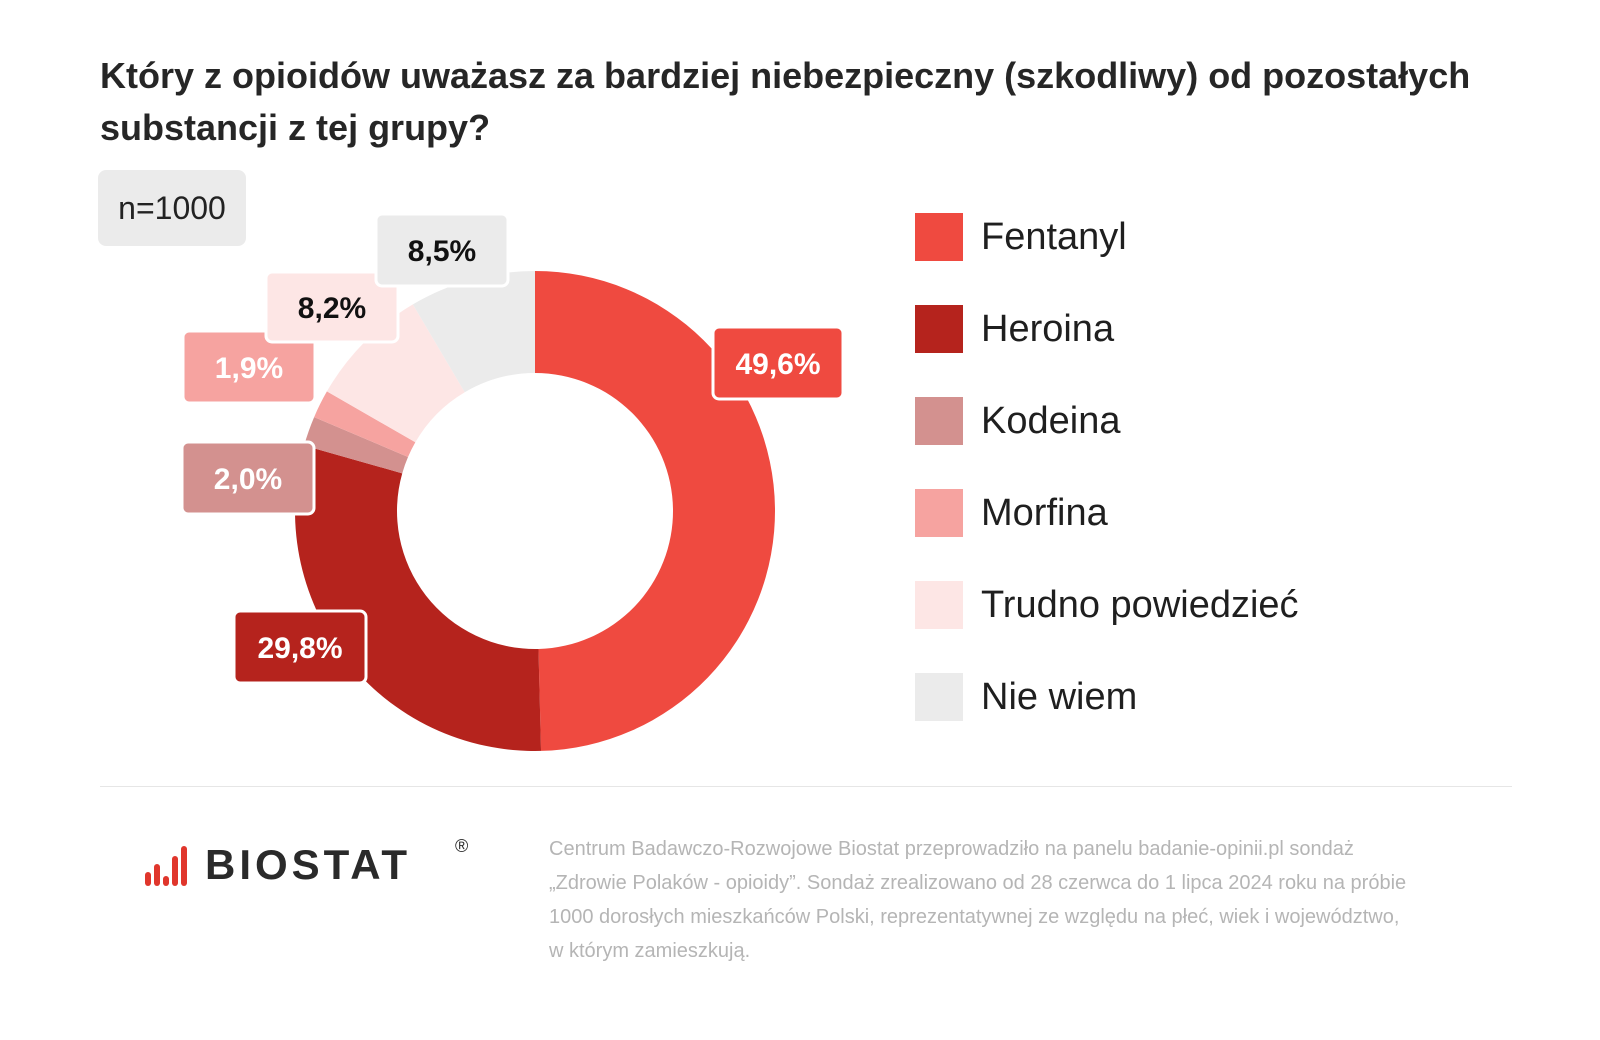  I want to click on donut-slice-morfina, so click(365, 424).